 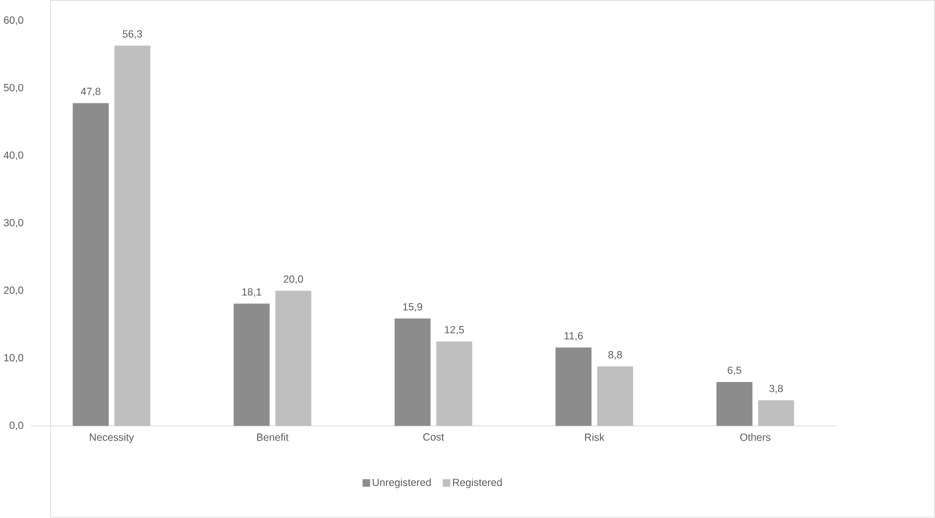 What do you see at coordinates (14, 156) in the screenshot?
I see `y-tick-label: 40,0` at bounding box center [14, 156].